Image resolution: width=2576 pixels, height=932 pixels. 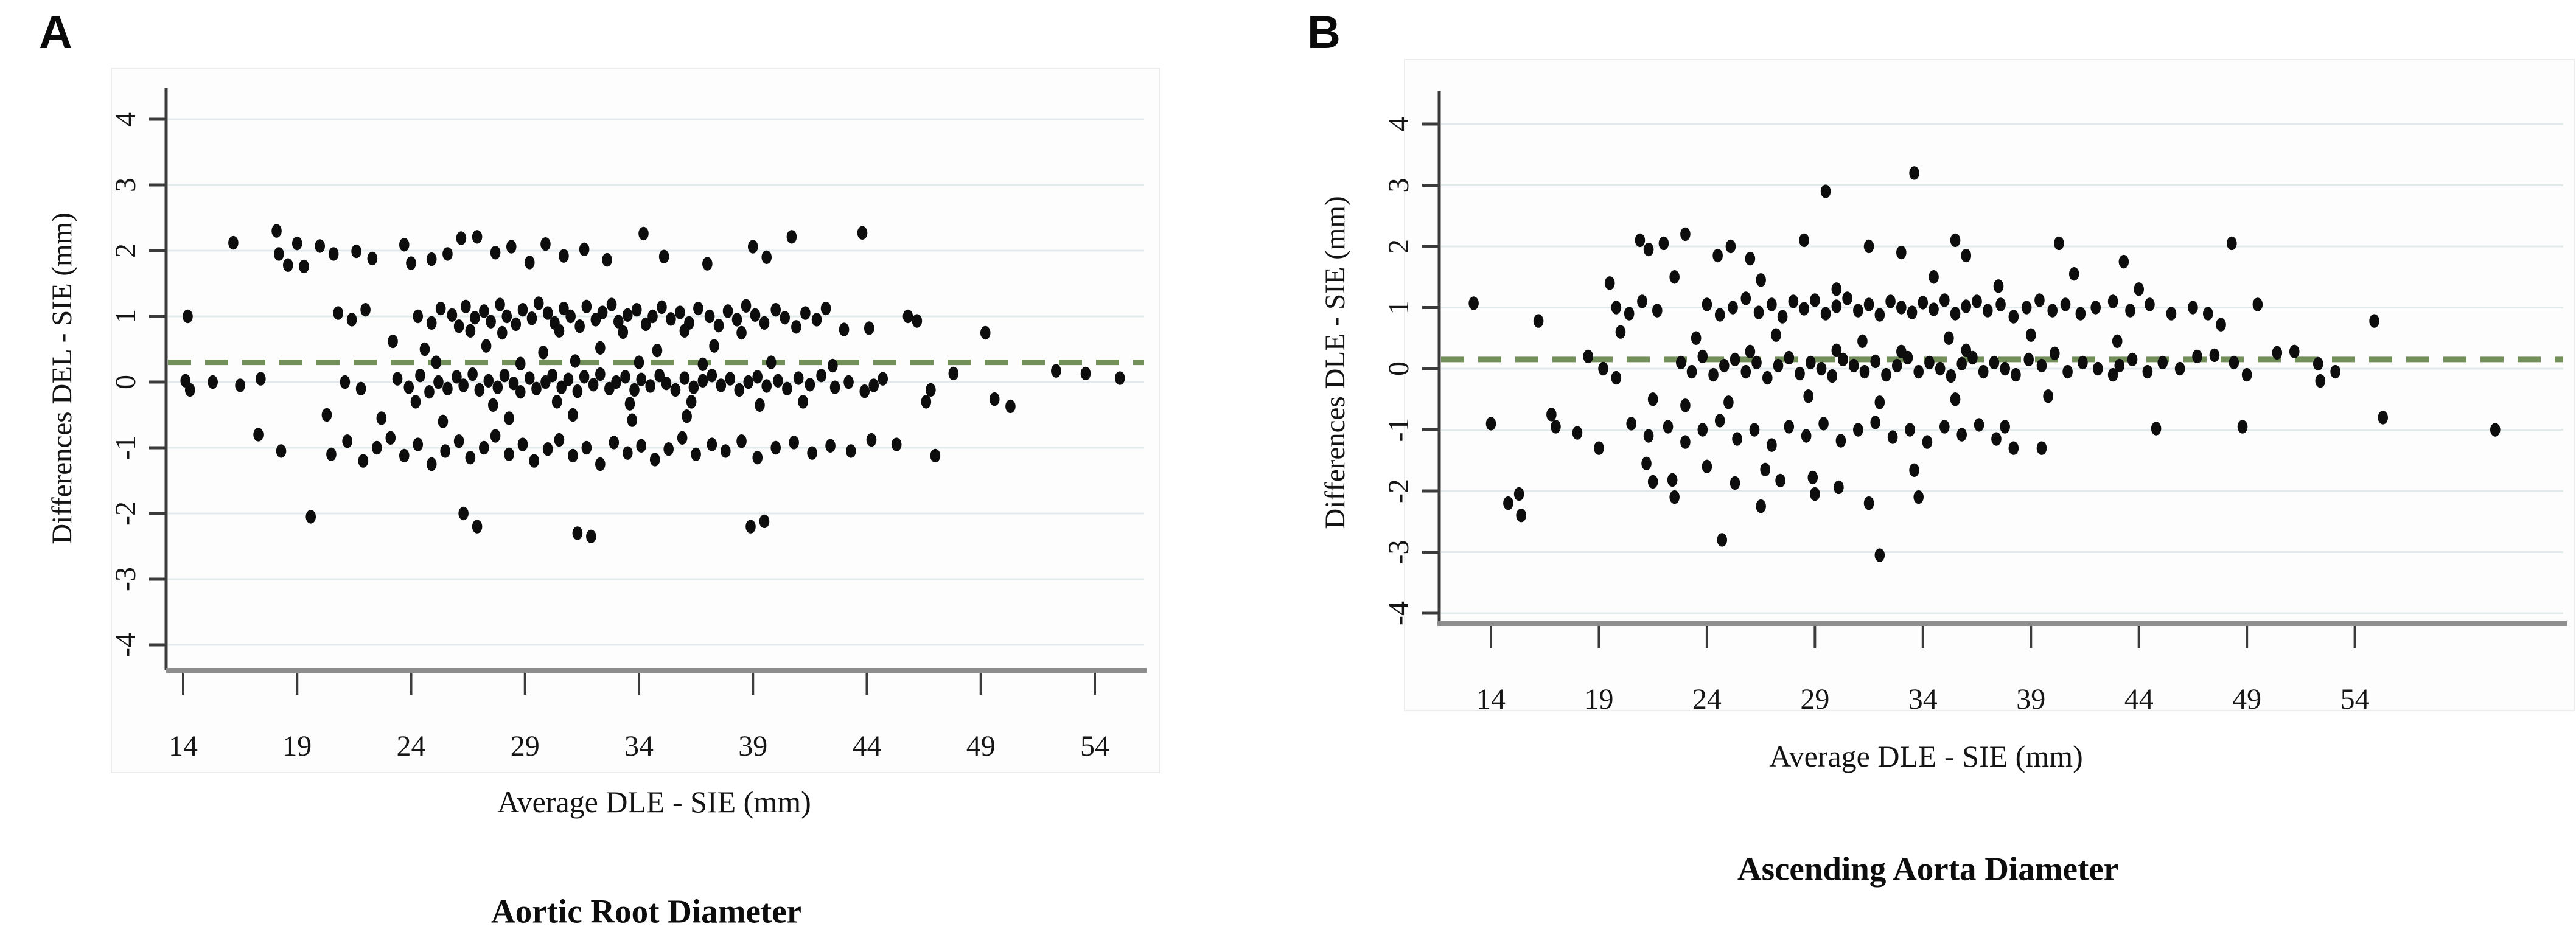 What do you see at coordinates (1094, 746) in the screenshot?
I see `x-tick-label: 54` at bounding box center [1094, 746].